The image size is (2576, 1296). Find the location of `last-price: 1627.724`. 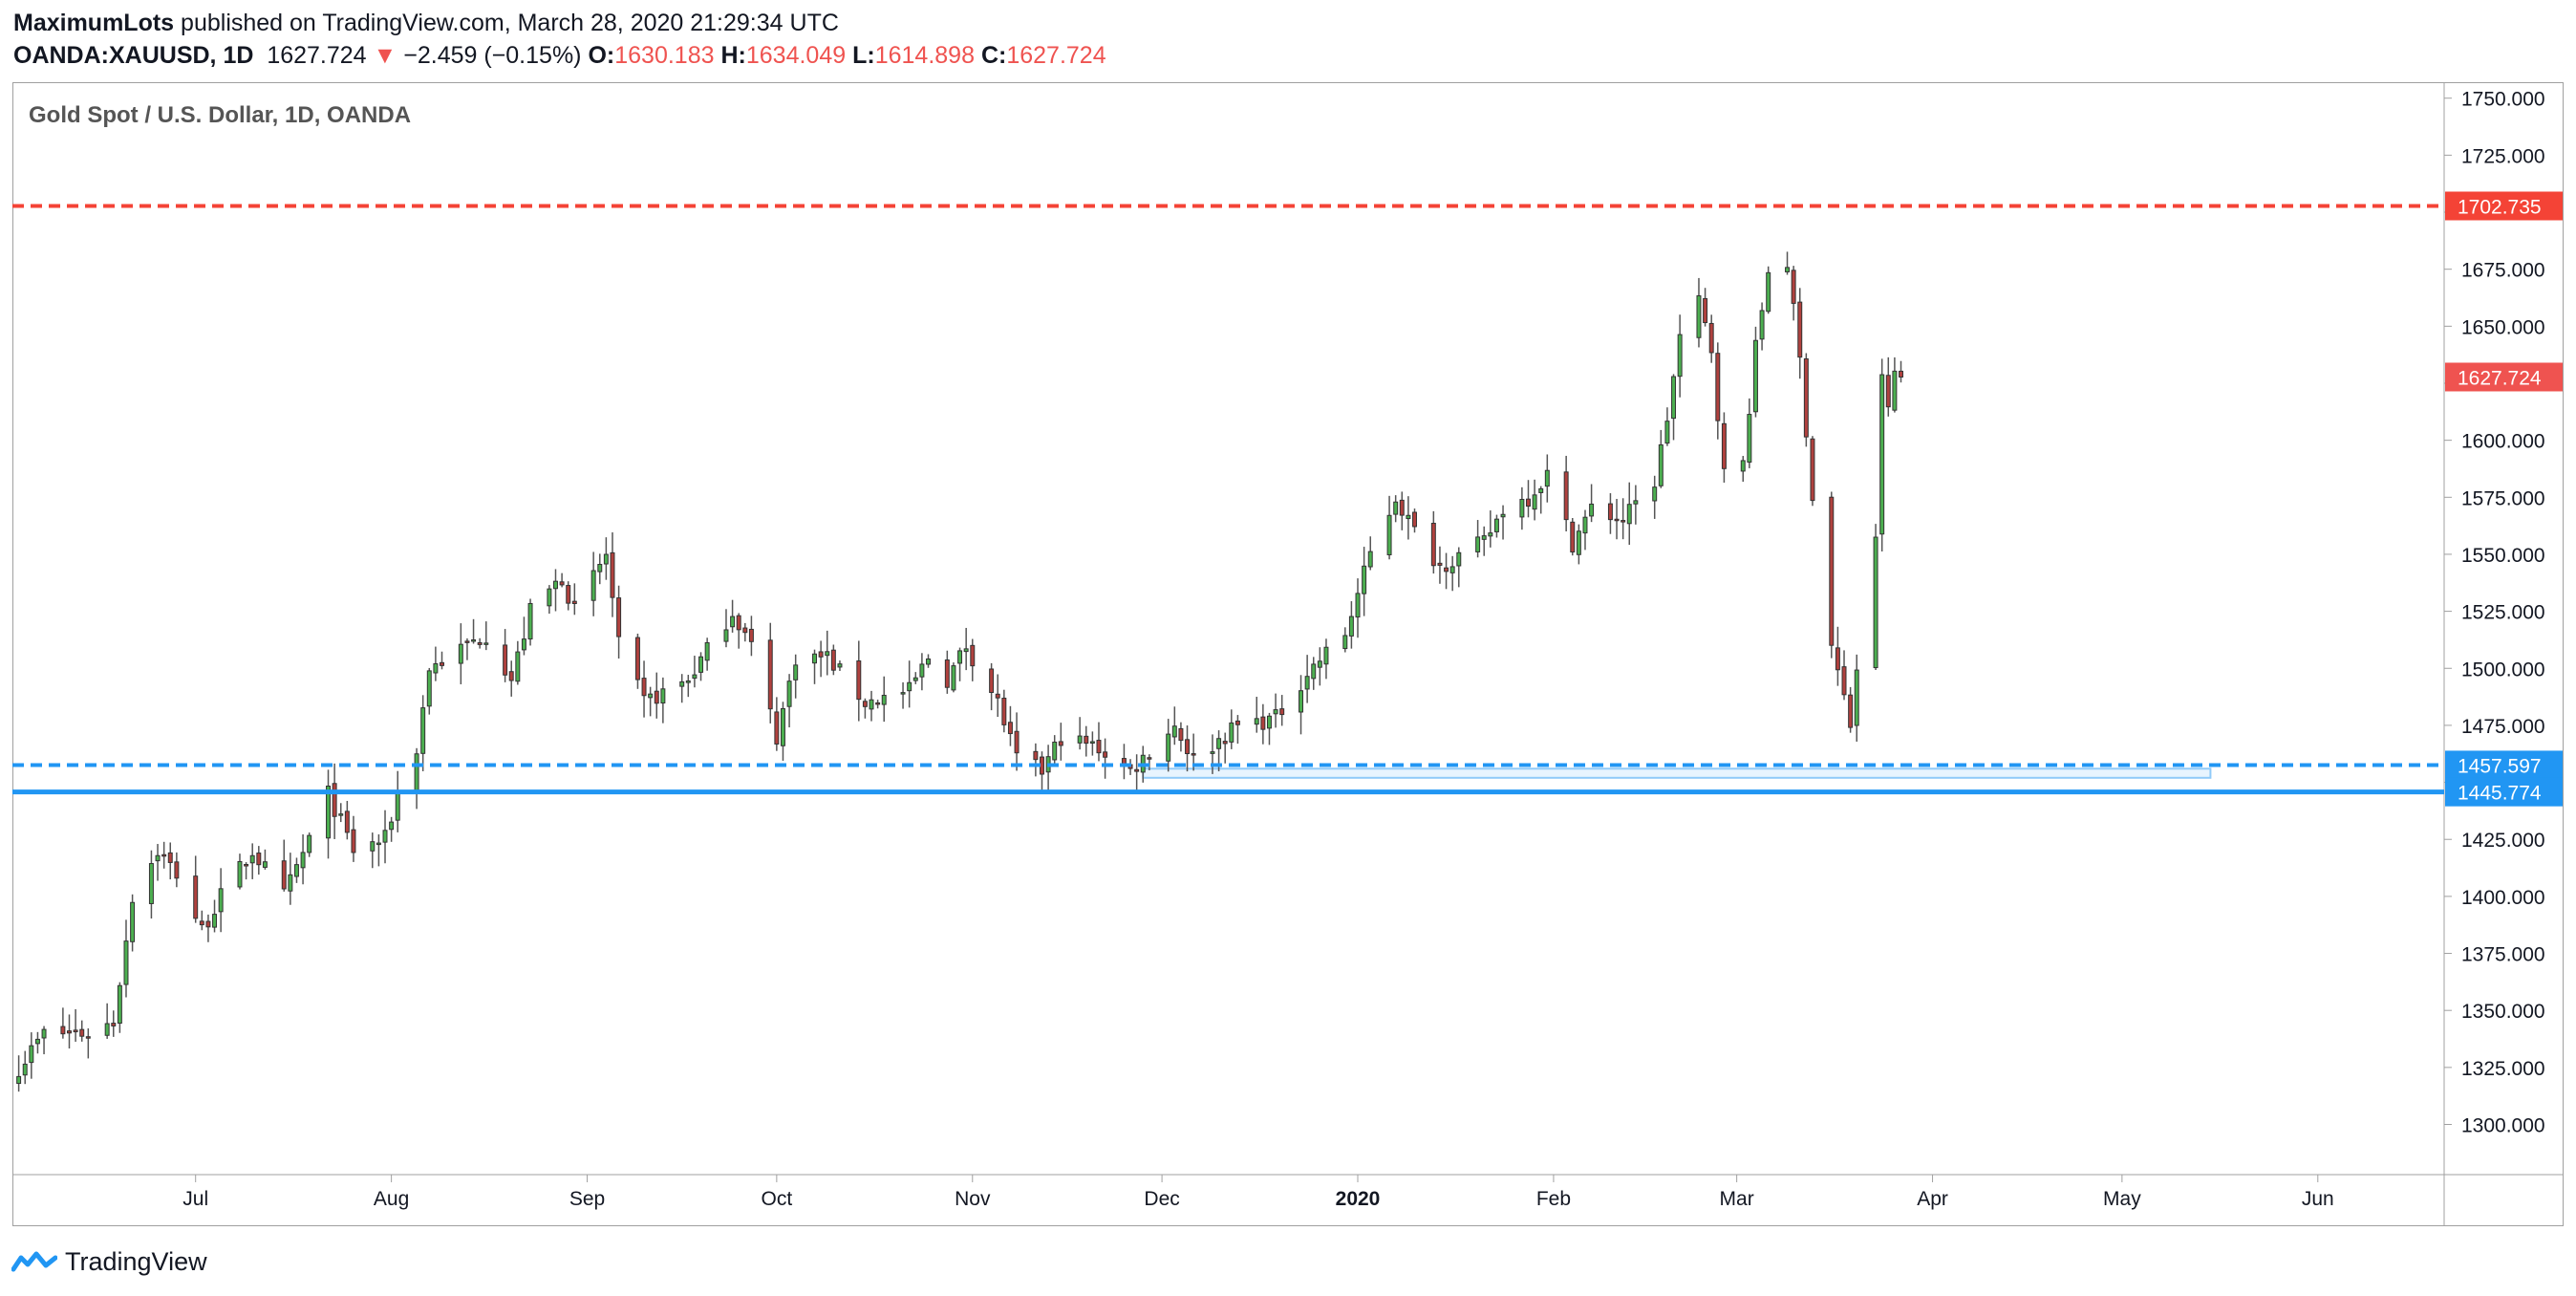

last-price: 1627.724 is located at coordinates (317, 55).